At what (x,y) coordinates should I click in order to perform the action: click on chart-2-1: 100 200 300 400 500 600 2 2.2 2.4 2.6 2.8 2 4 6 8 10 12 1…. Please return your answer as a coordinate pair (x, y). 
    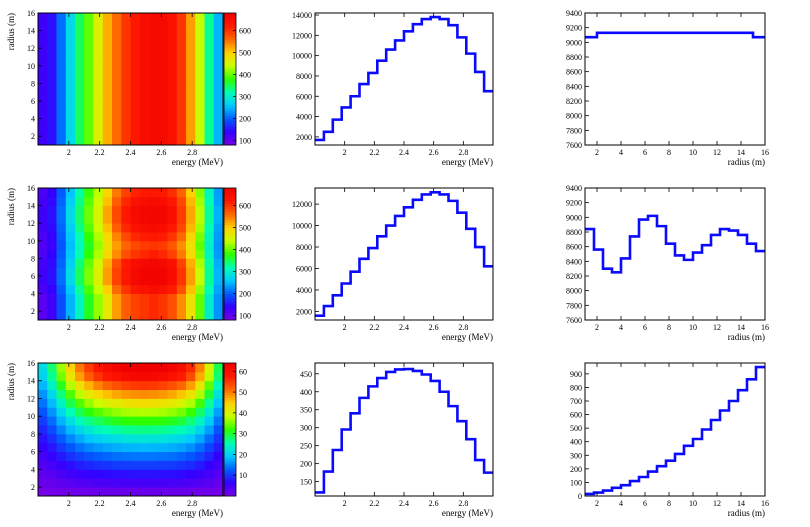
    Looking at the image, I should click on (128, 263).